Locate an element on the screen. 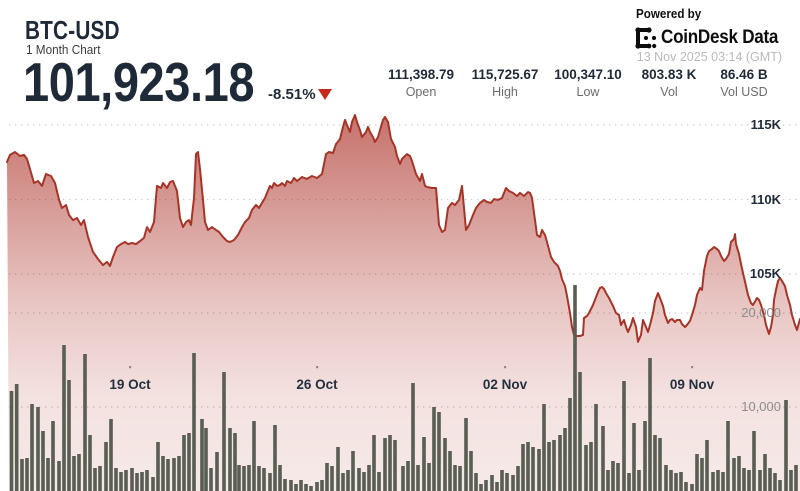  coindesk-logo-icon is located at coordinates (646, 38).